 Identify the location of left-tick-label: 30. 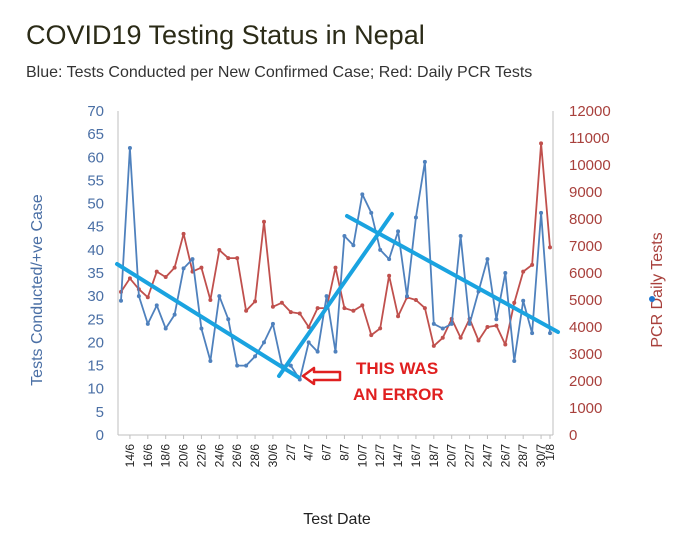
(95, 296).